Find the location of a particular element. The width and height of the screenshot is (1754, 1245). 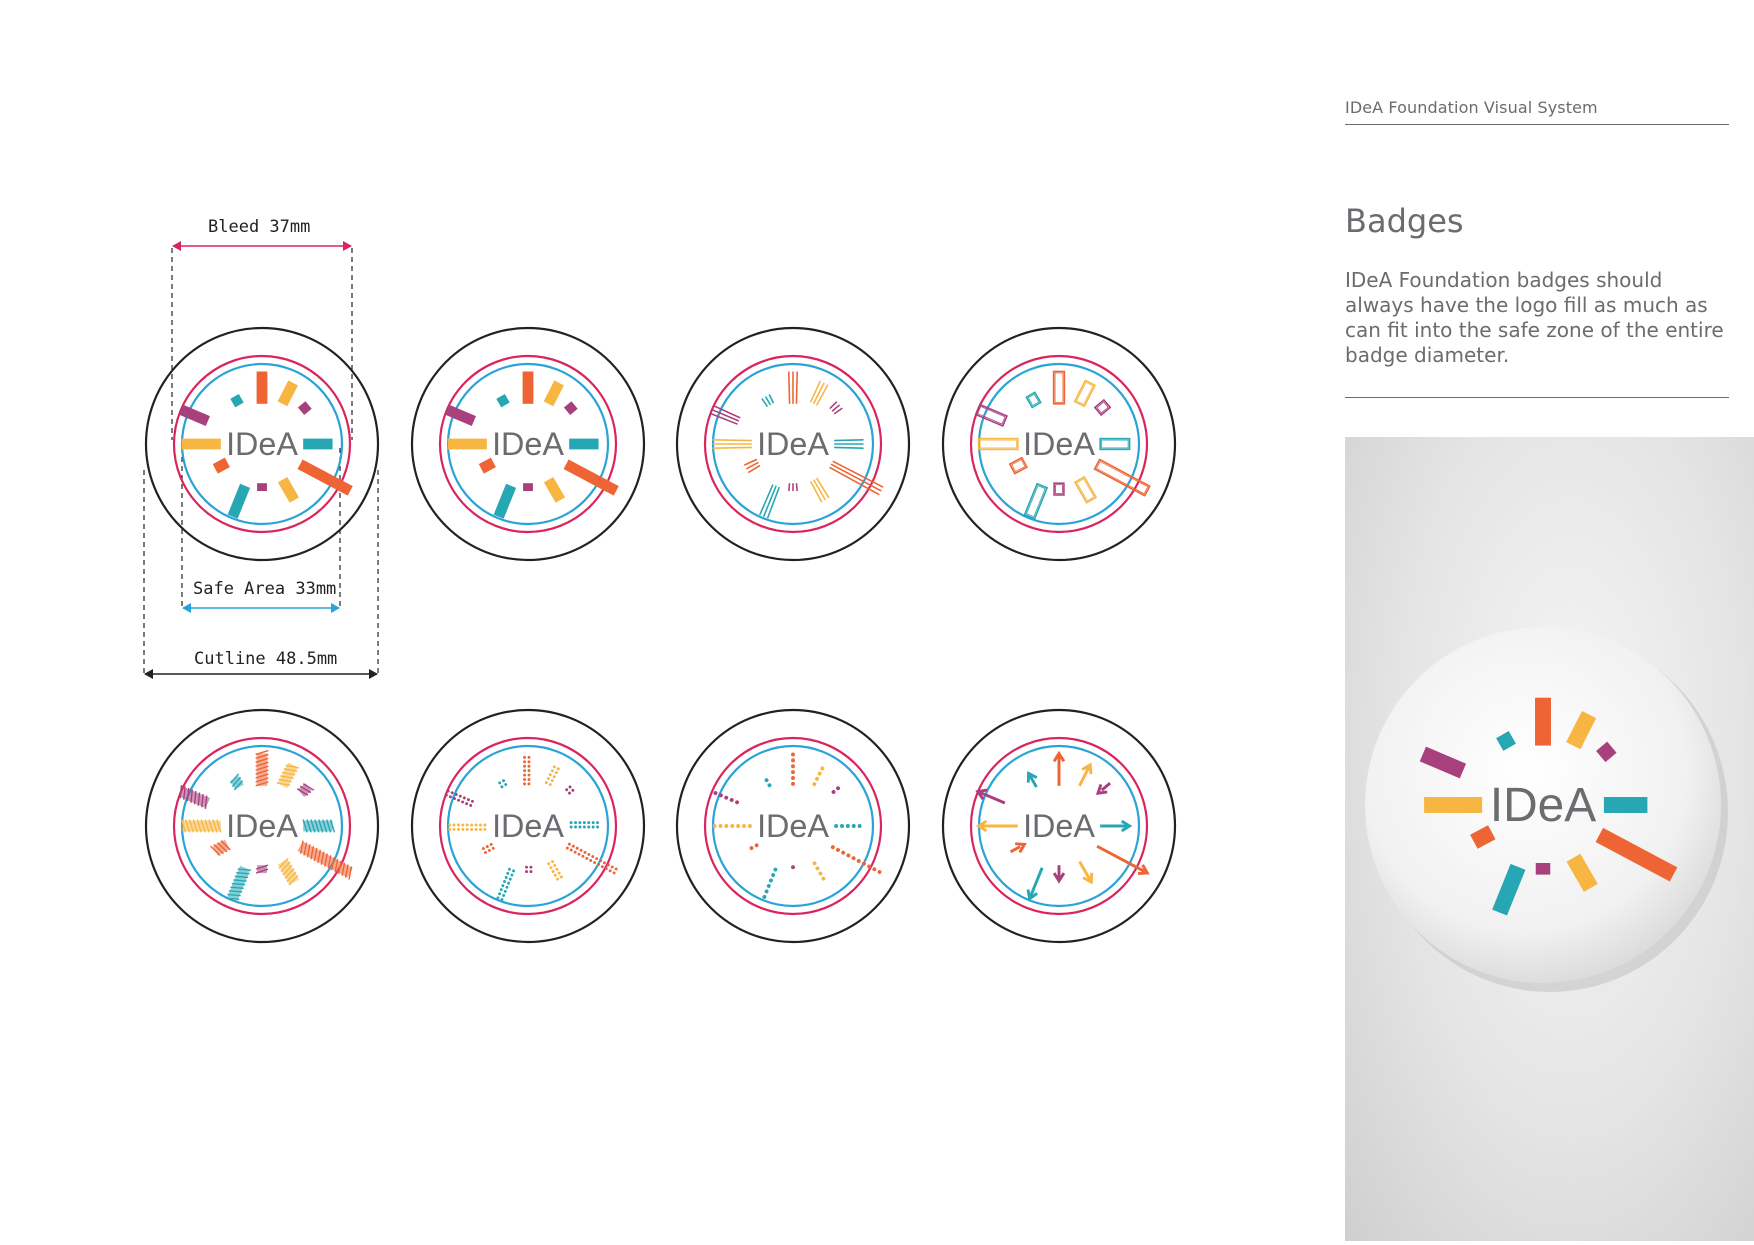

bleed-circle is located at coordinates (262, 444).